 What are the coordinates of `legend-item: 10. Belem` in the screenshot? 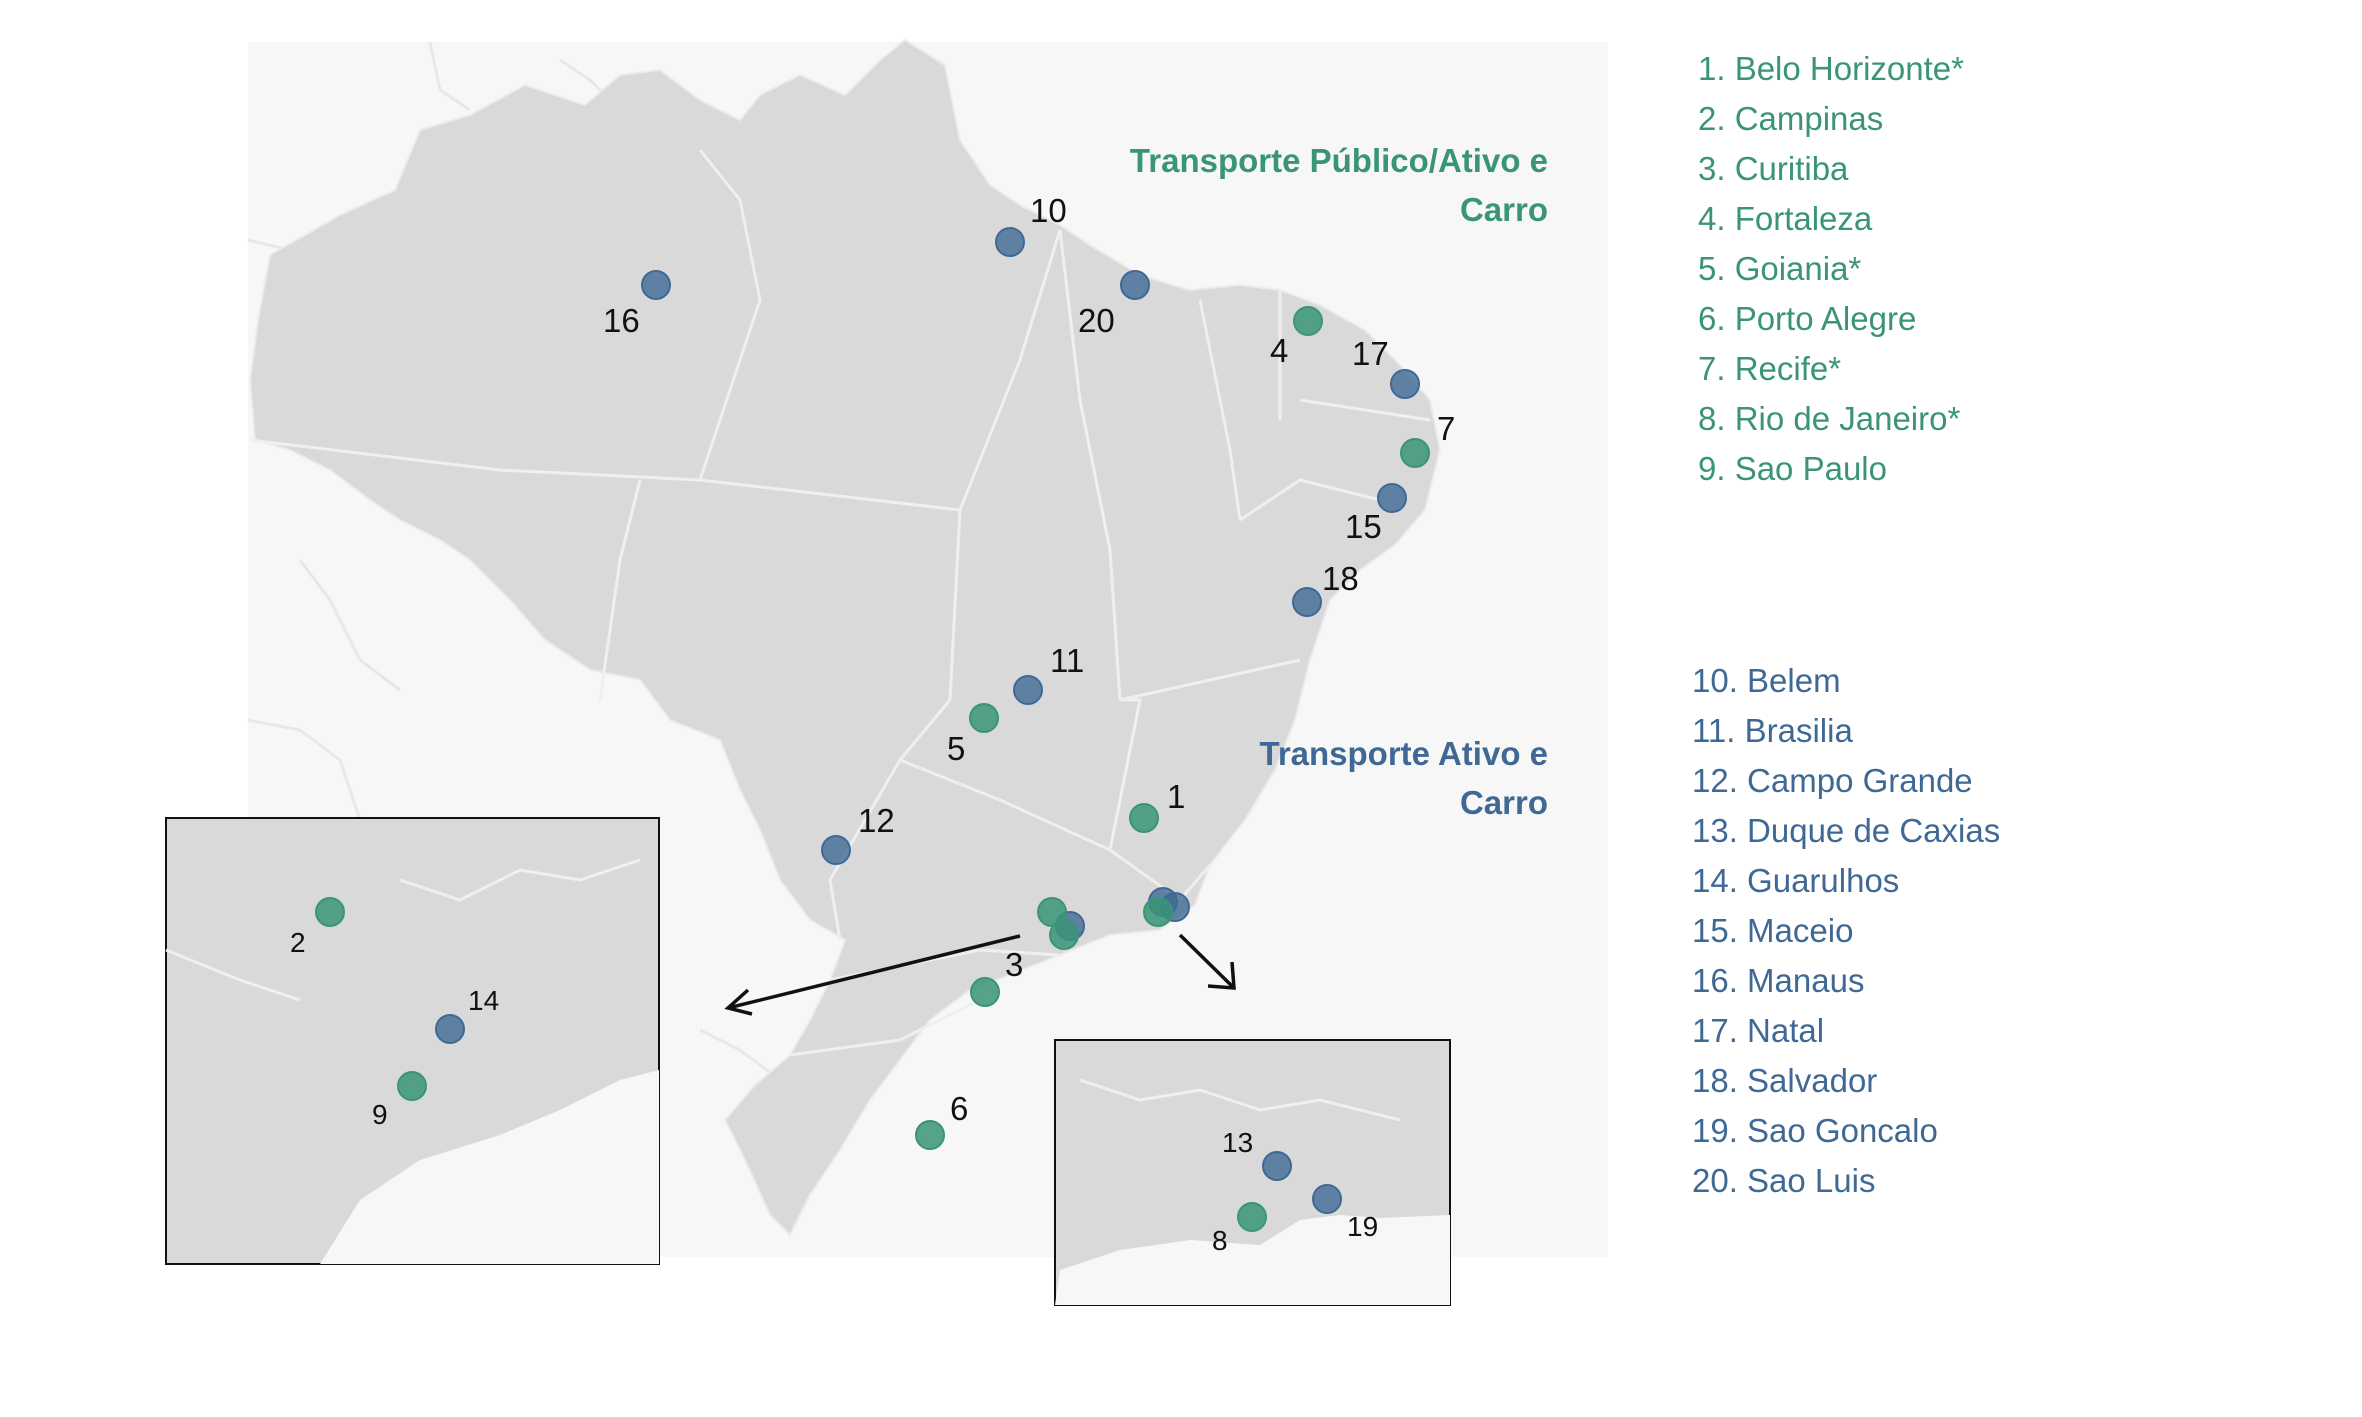 It's located at (1766, 680).